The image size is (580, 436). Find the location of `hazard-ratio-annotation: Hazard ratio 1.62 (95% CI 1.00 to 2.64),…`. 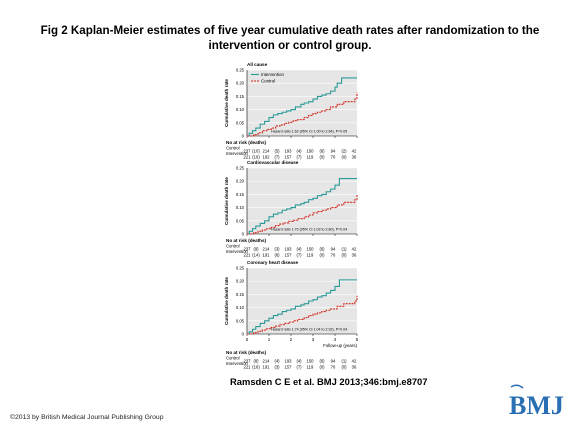

hazard-ratio-annotation: Hazard ratio 1.62 (95% CI 1.00 to 2.64),… is located at coordinates (309, 132).